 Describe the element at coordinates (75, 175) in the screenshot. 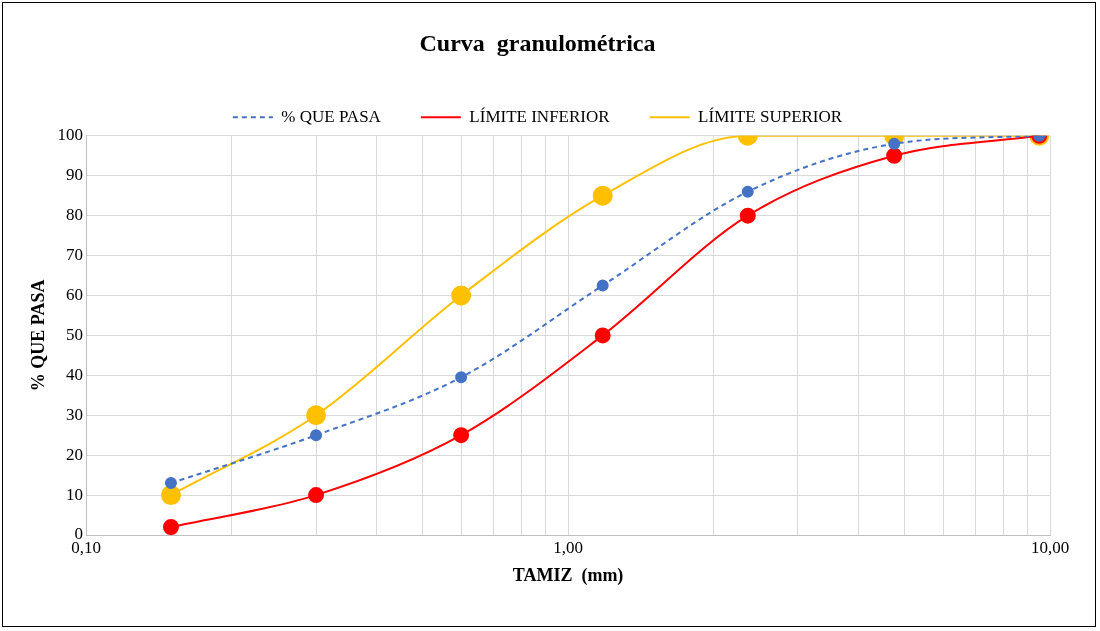

I see `y-tick-label: 90` at that location.